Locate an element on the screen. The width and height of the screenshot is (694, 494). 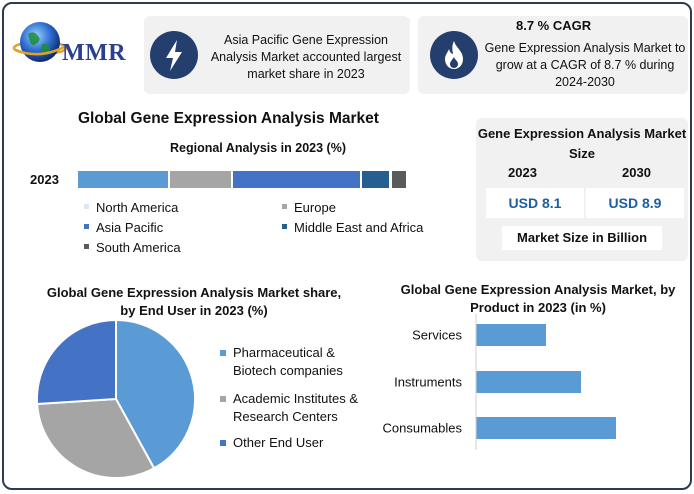
market-size-value-2030: USD 8.9 is located at coordinates (635, 203).